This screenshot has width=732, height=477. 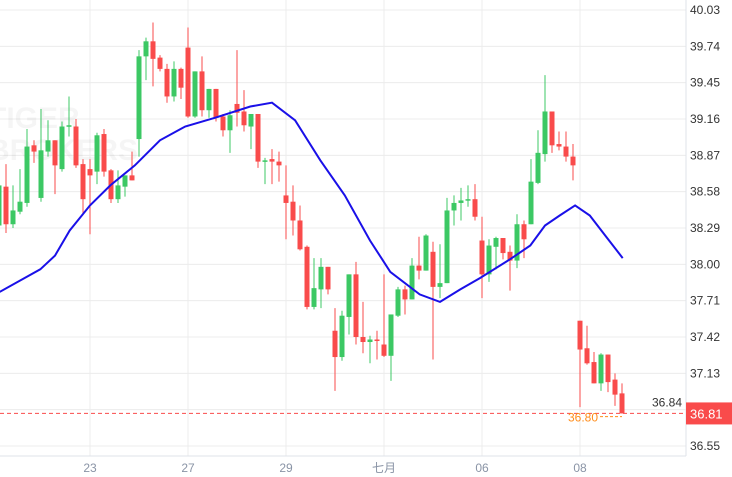 I want to click on y-tick-label: 36.55, so click(x=705, y=446).